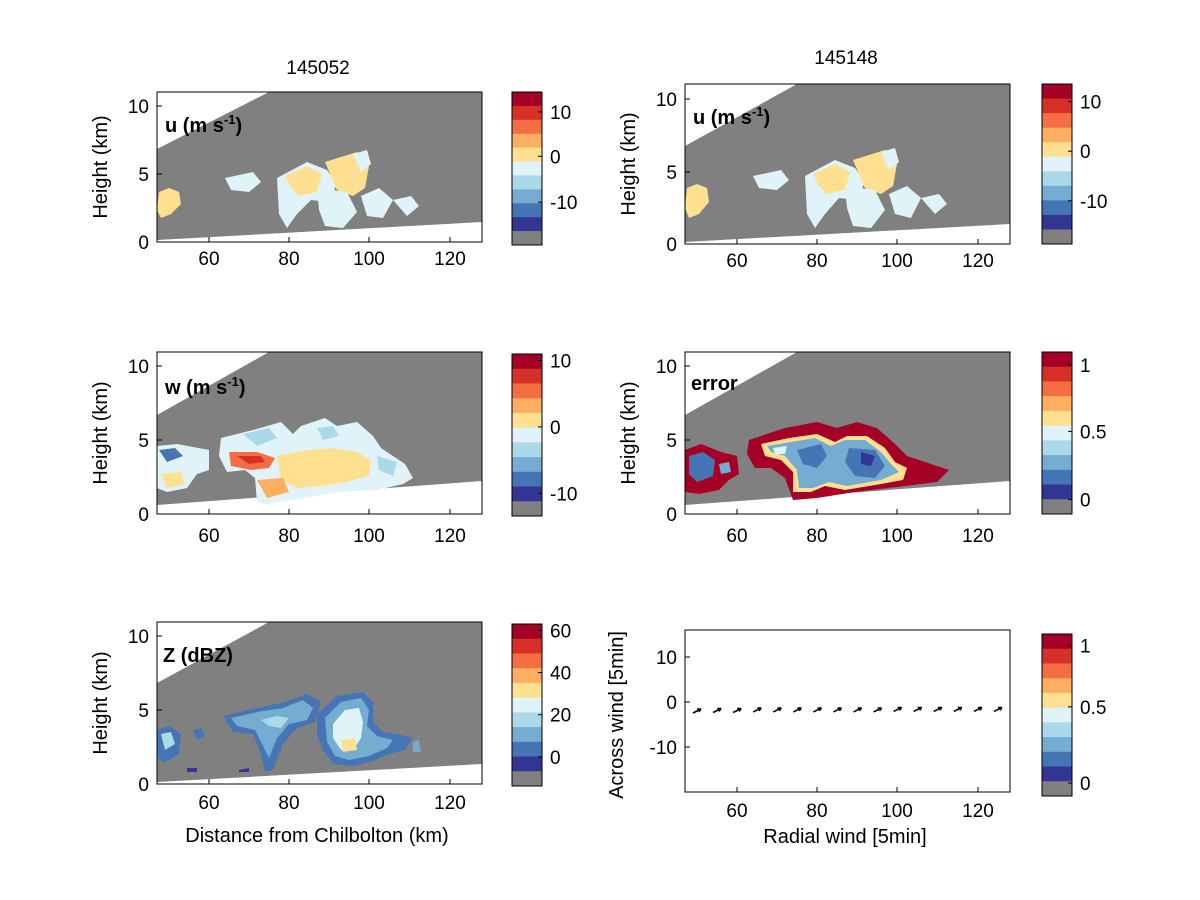 This screenshot has height=900, width=1200. What do you see at coordinates (560, 716) in the screenshot?
I see `colorbar-tick-label: 20` at bounding box center [560, 716].